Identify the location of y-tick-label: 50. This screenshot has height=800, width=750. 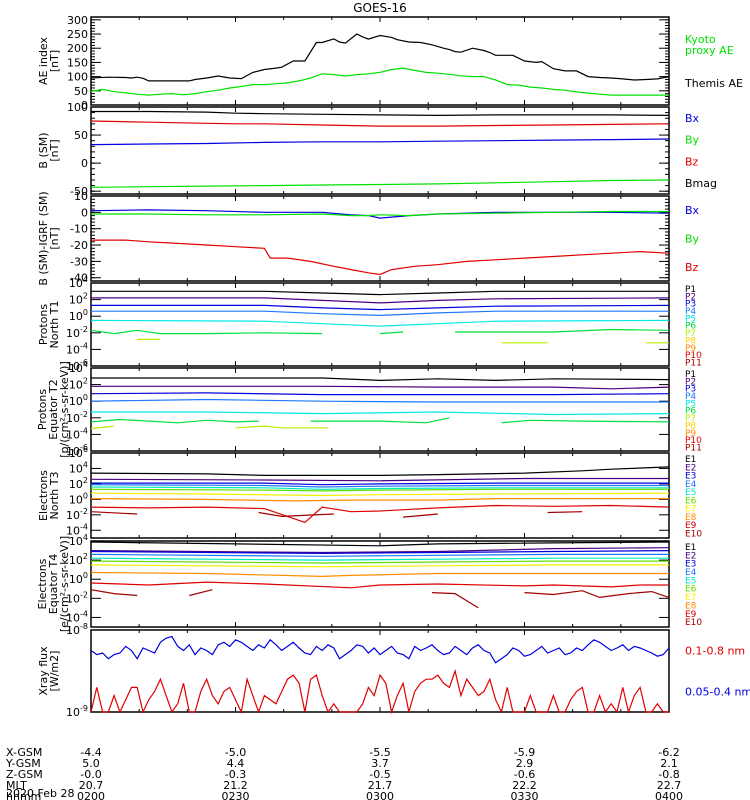
(81, 135).